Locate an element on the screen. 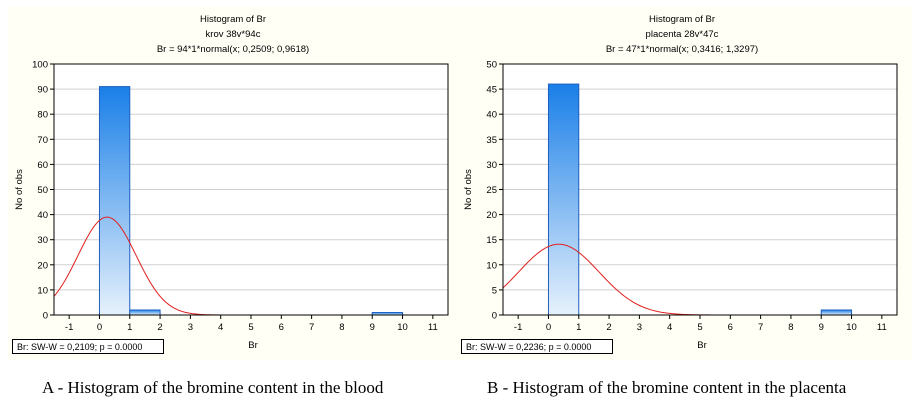  y-tick-label: 45 is located at coordinates (491, 90).